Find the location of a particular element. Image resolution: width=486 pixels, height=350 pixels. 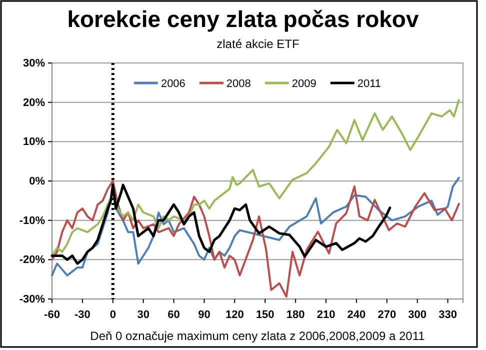

legend-label: 2011 is located at coordinates (369, 84).